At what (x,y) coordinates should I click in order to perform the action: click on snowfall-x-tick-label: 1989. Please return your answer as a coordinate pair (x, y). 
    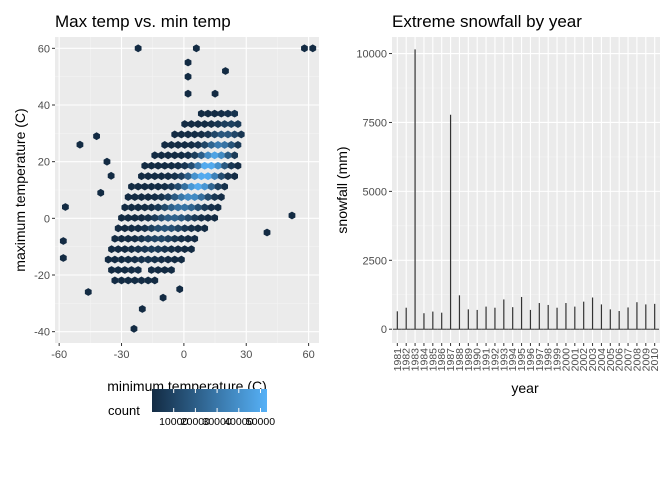
    Looking at the image, I should click on (469, 360).